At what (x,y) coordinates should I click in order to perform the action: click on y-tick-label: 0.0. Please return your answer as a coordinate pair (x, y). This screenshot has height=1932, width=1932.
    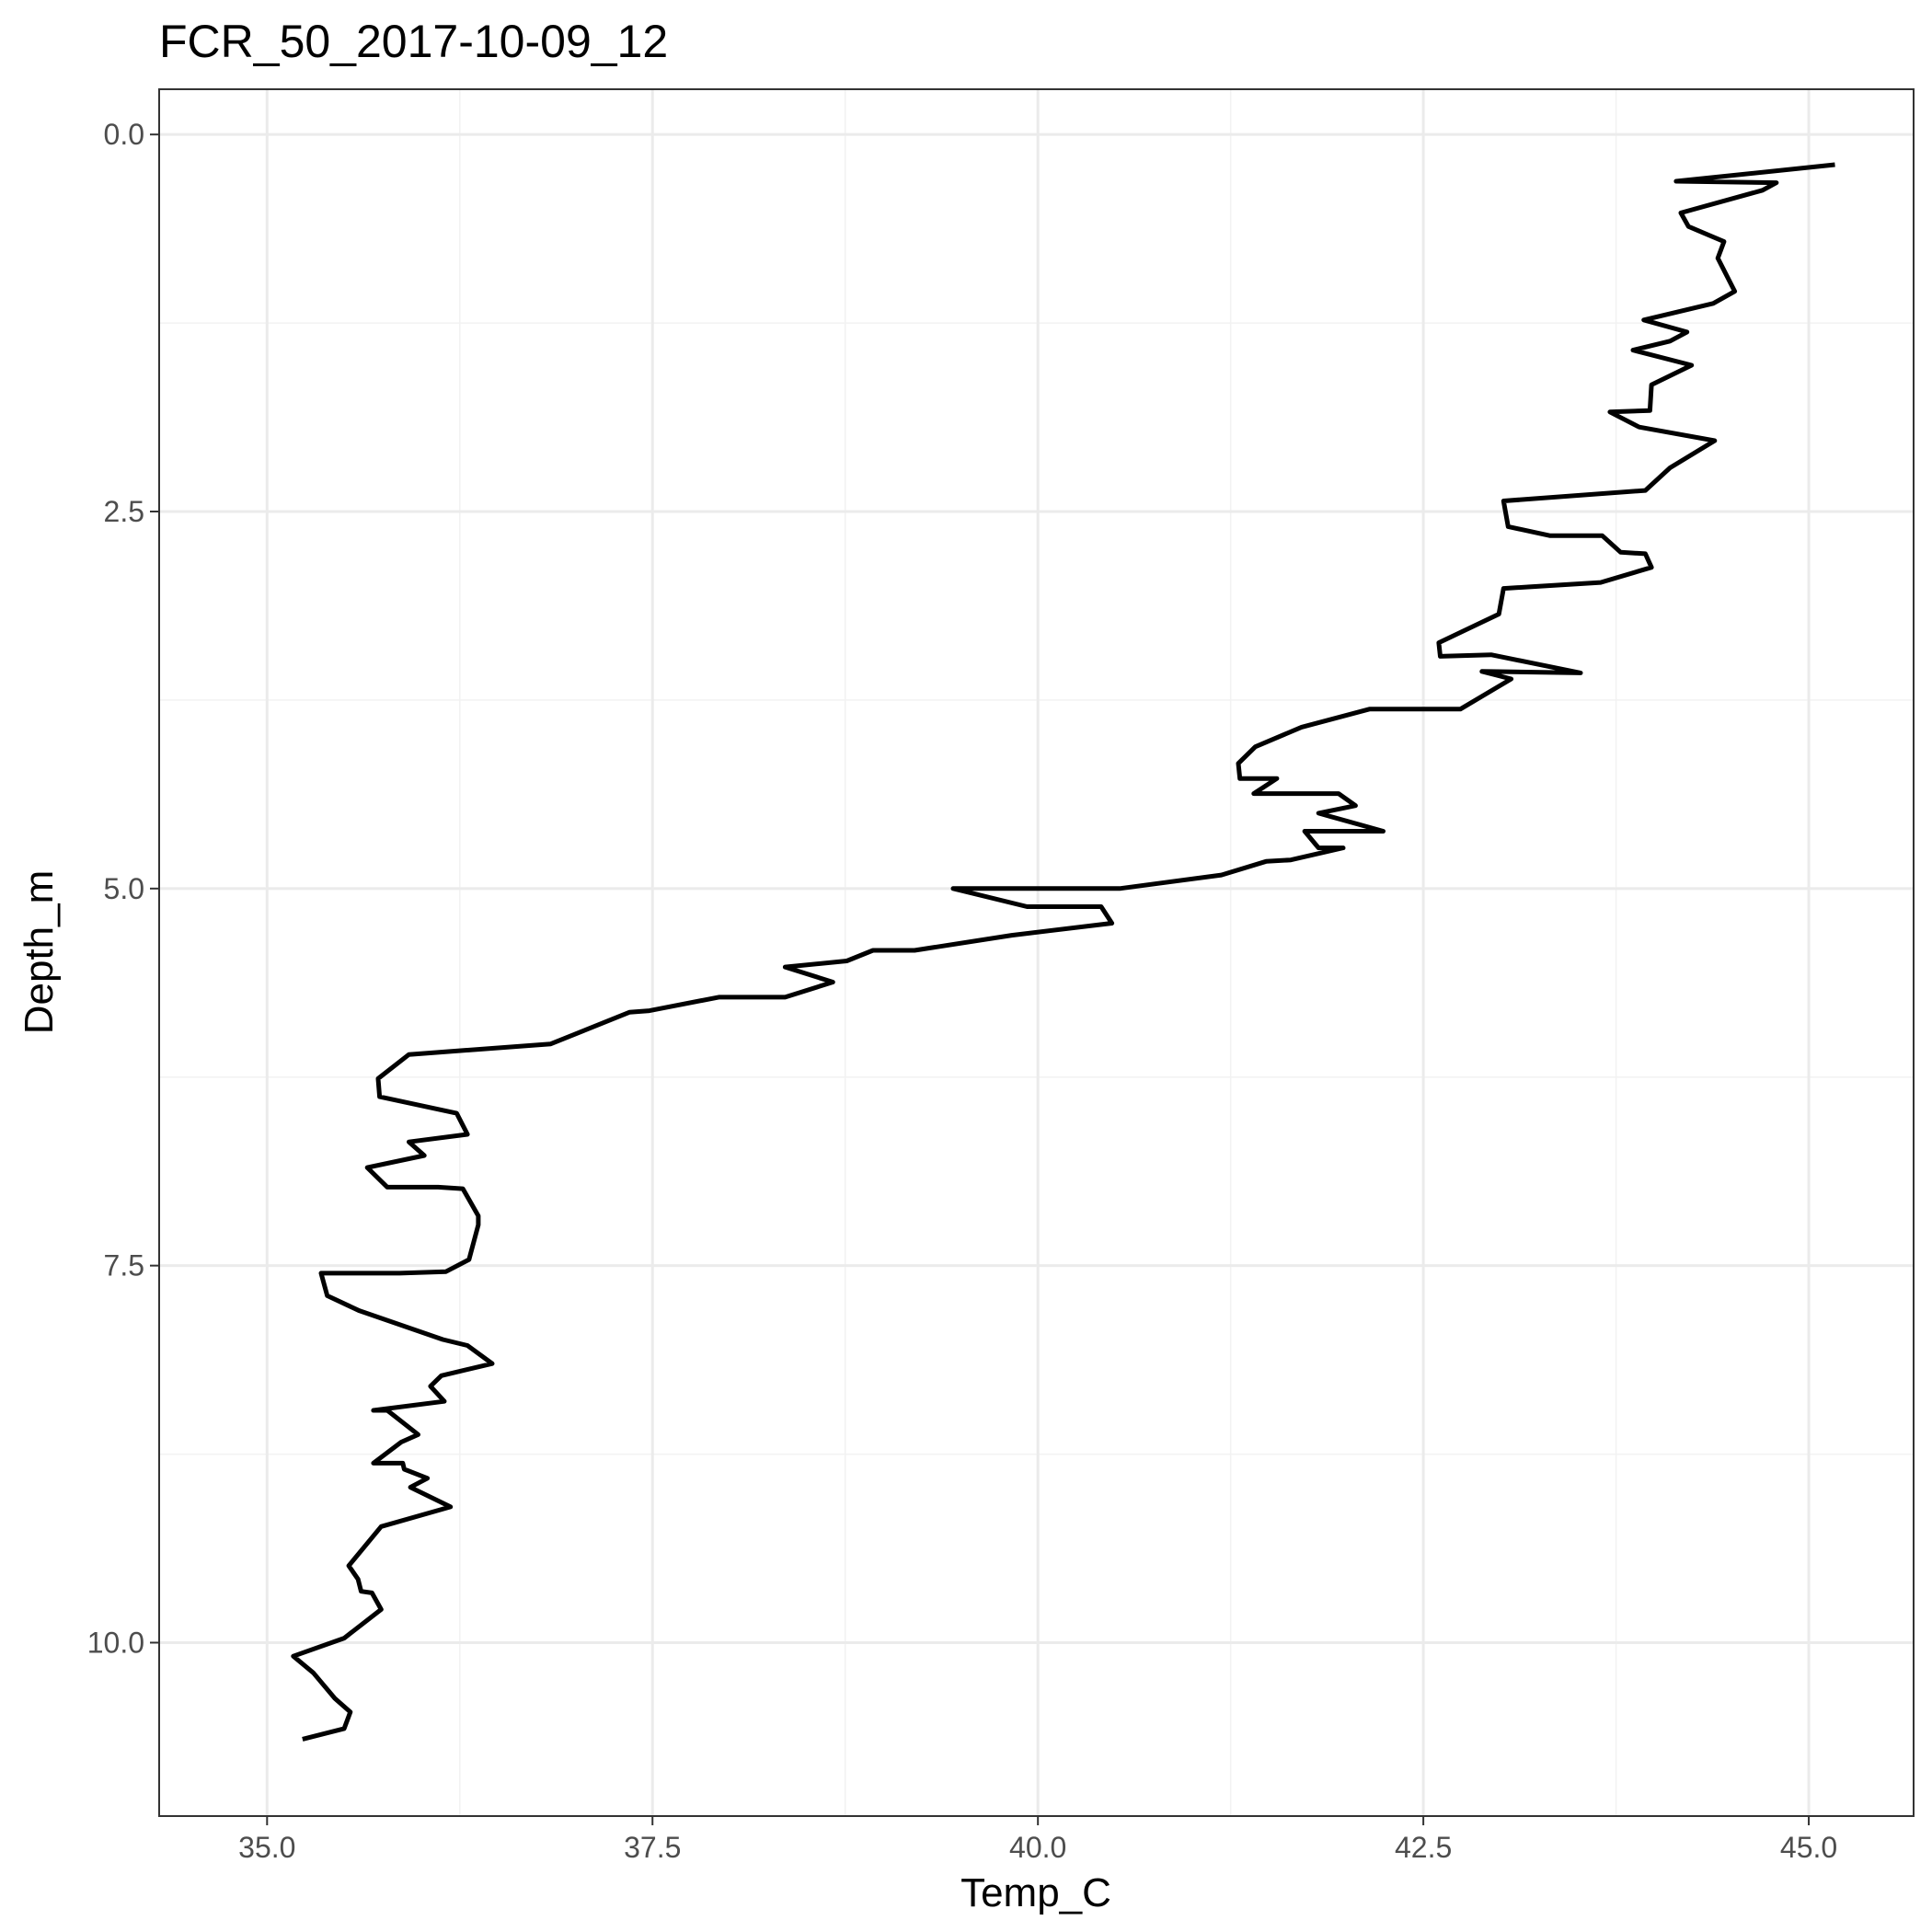
    Looking at the image, I should click on (124, 134).